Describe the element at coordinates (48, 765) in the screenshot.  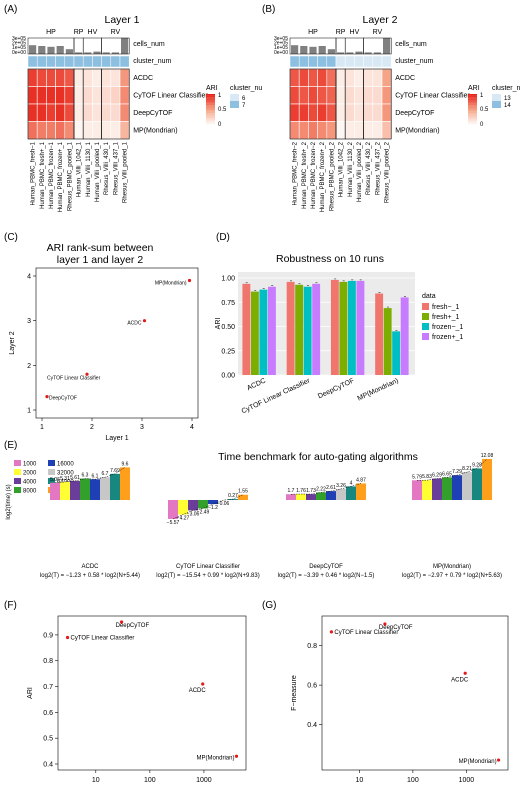
I see `y-tick-label: 0.4` at that location.